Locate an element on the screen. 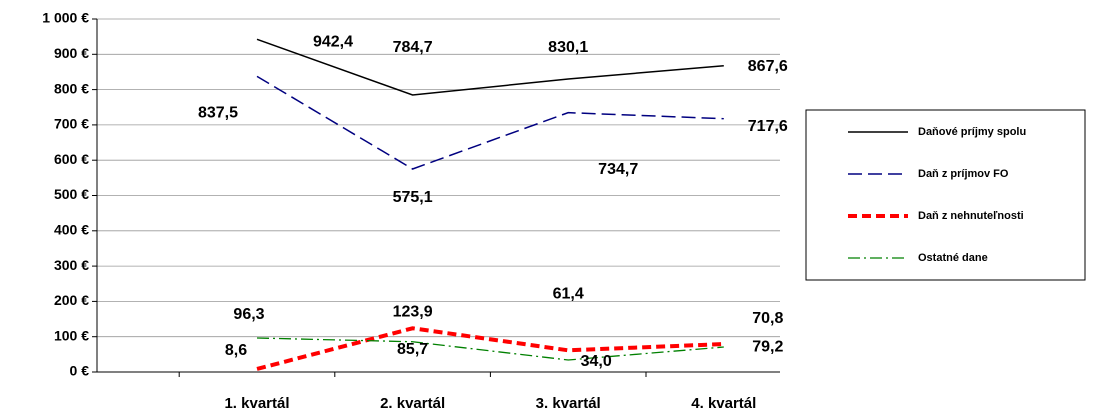 The width and height of the screenshot is (1094, 414). y-tick-label: 900 € is located at coordinates (71, 53).